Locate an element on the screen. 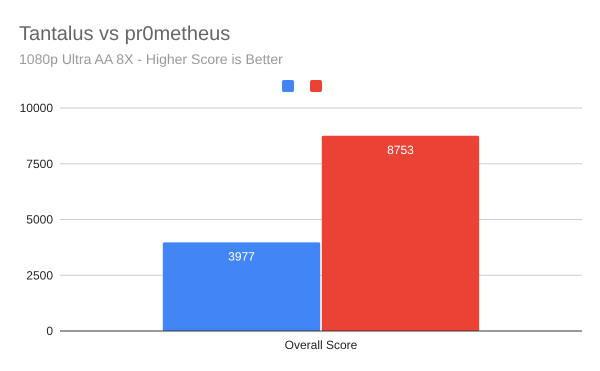 This screenshot has width=600, height=371. x-tick-label: Overall Score is located at coordinates (321, 345).